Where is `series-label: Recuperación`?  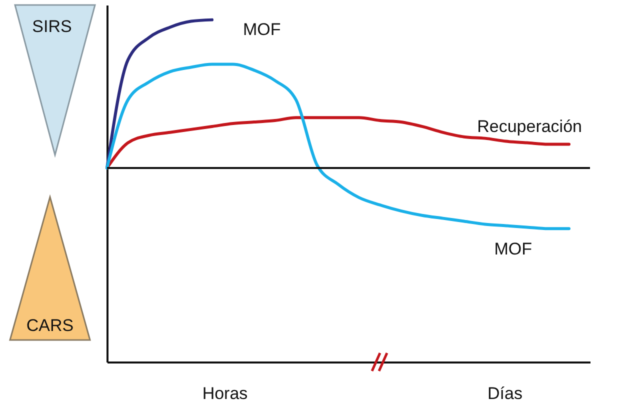 series-label: Recuperación is located at coordinates (529, 126).